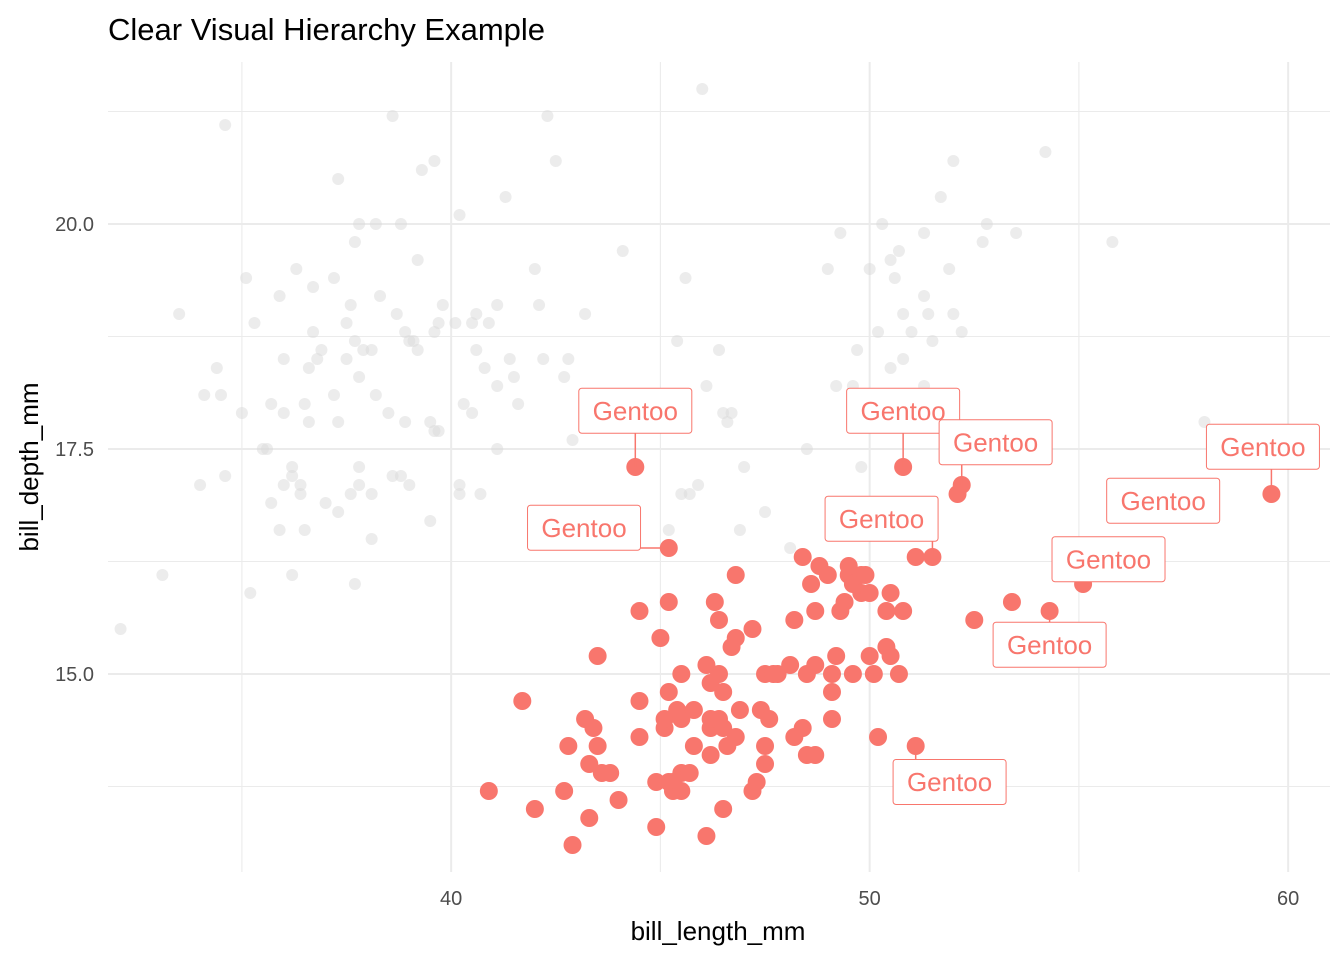 The width and height of the screenshot is (1344, 960). Describe the element at coordinates (74, 450) in the screenshot. I see `y-axis-ticks: 15.0 17.5 20.0` at that location.